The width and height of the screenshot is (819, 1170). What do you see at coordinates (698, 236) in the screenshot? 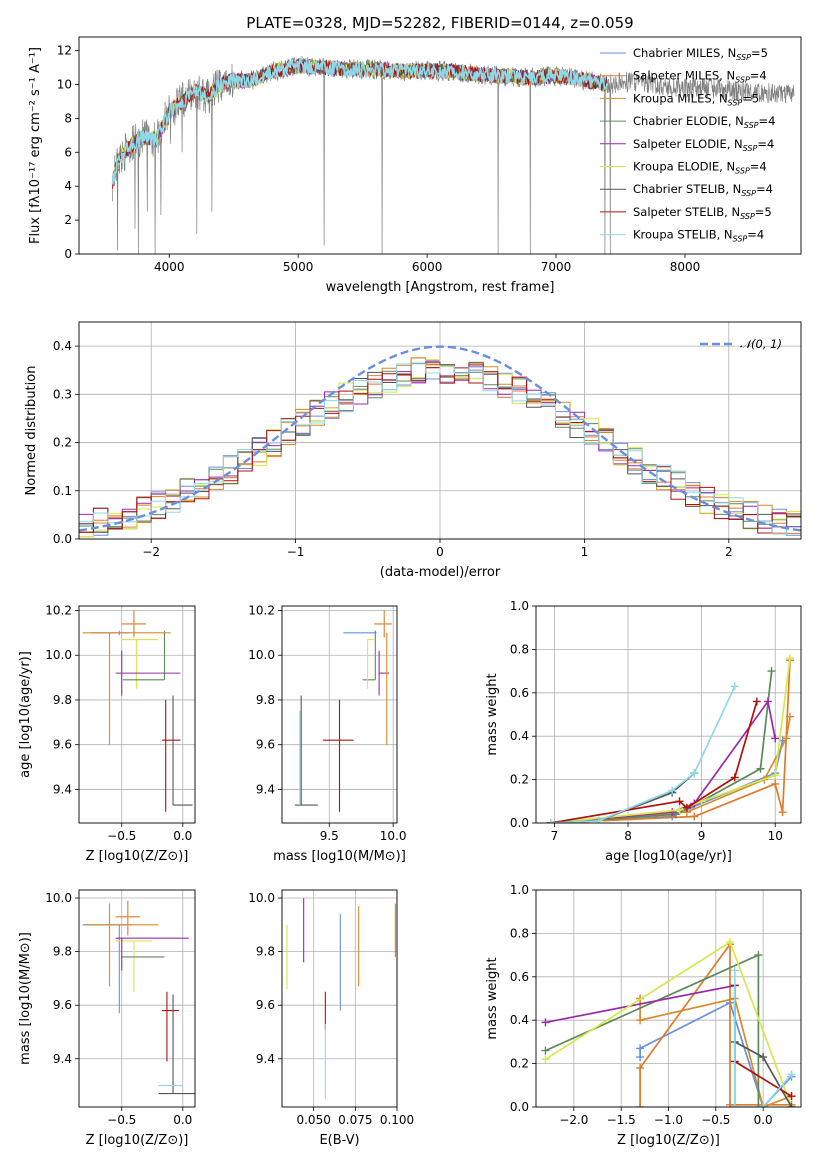
I see `legend-label: Kroupa STELIB, NSSP=4` at bounding box center [698, 236].